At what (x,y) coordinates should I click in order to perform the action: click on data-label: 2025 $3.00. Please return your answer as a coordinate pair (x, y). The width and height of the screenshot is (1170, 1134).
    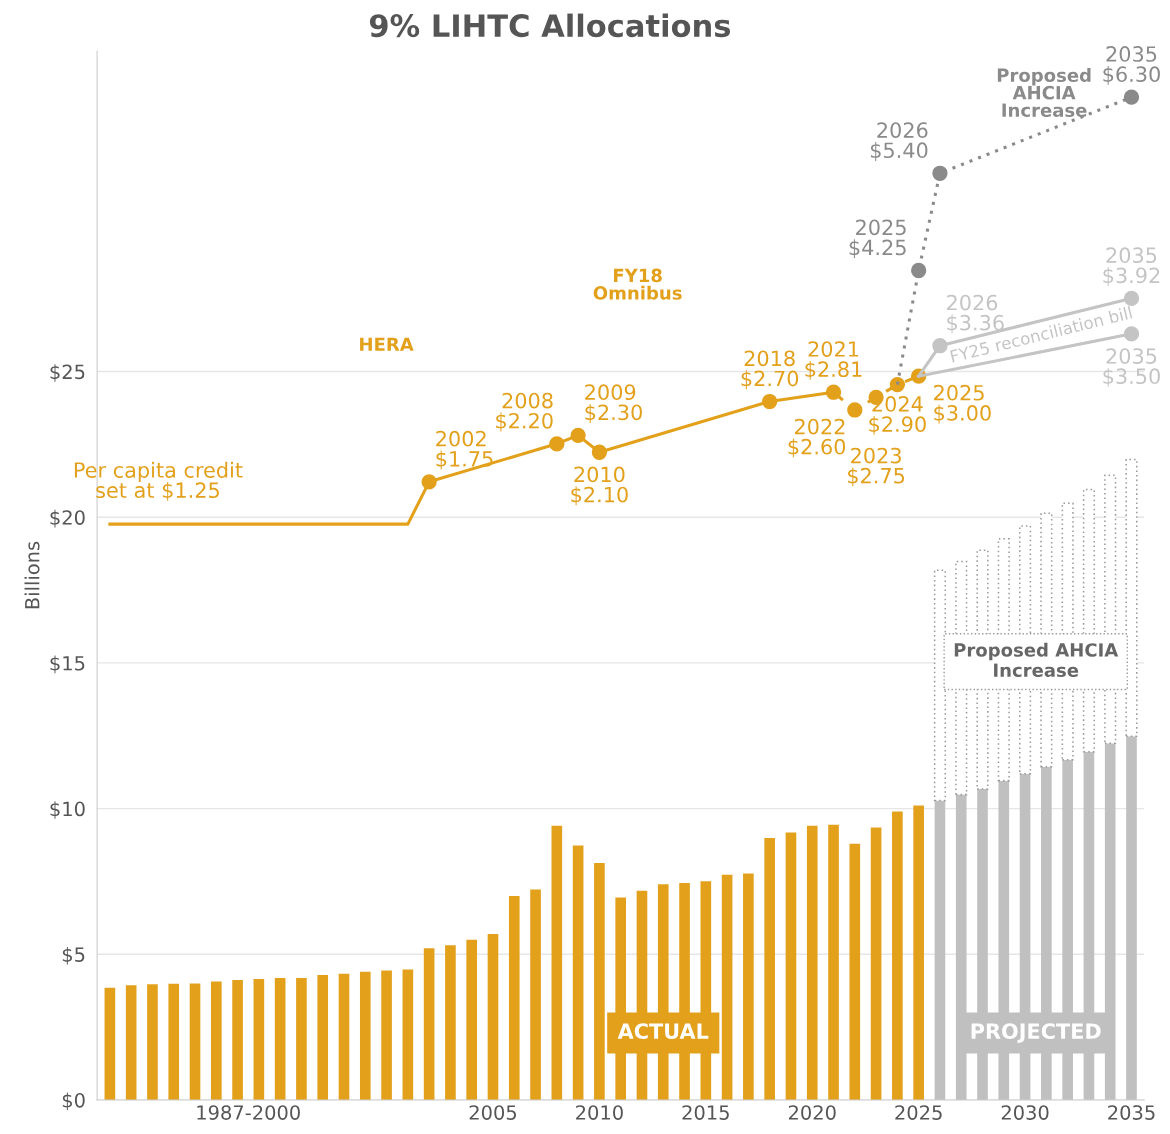
    Looking at the image, I should click on (962, 404).